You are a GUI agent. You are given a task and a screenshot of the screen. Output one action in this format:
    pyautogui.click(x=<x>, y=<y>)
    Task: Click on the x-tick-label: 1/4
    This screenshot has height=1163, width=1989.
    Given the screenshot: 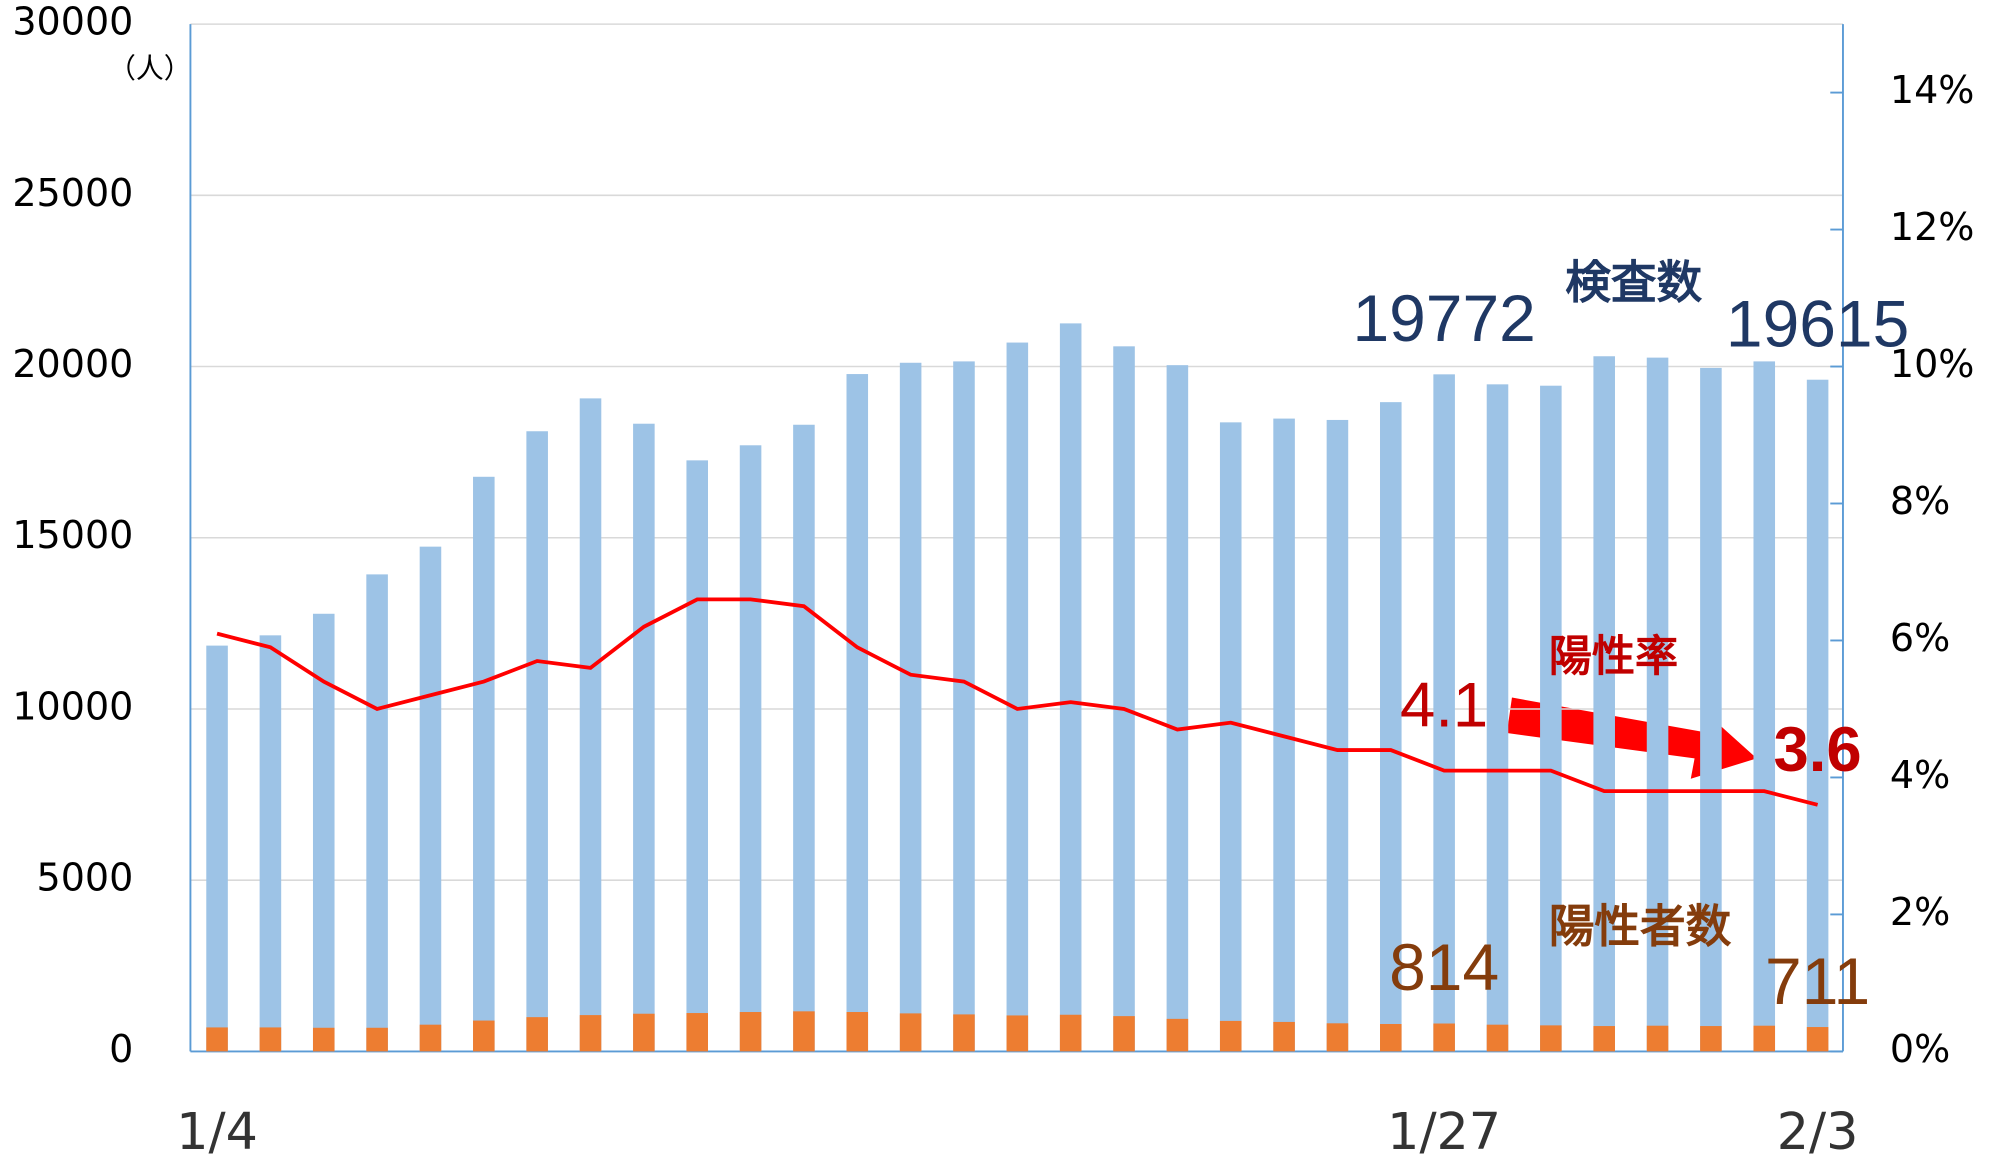 What is the action you would take?
    pyautogui.click(x=217, y=1131)
    